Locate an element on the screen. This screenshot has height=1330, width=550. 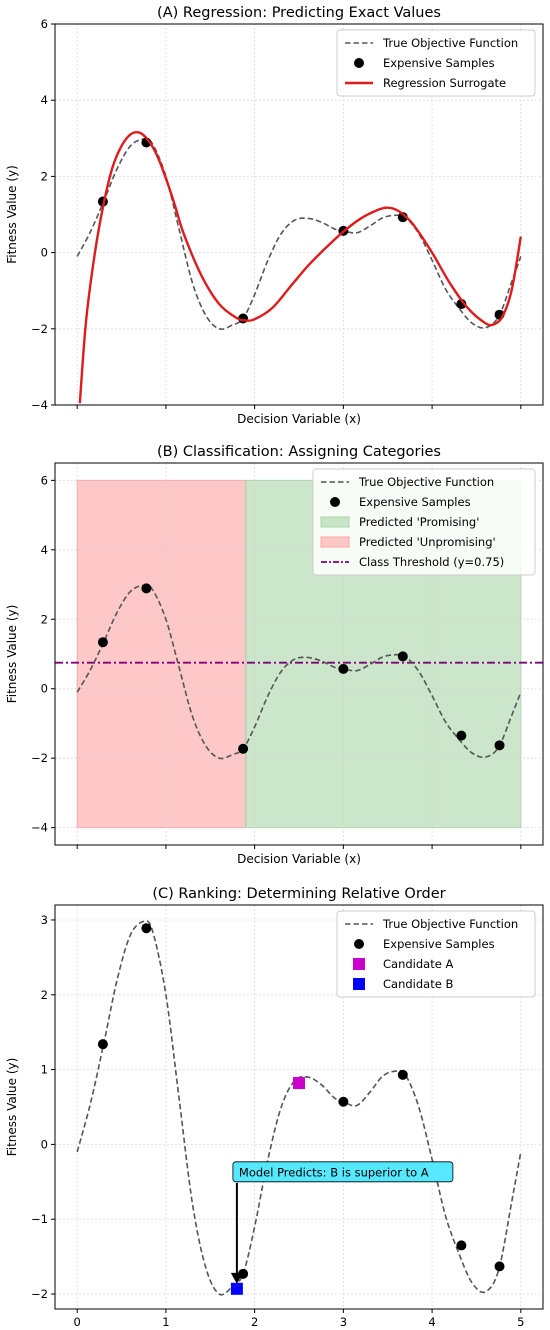
candidate-b-marker is located at coordinates (236, 1288).